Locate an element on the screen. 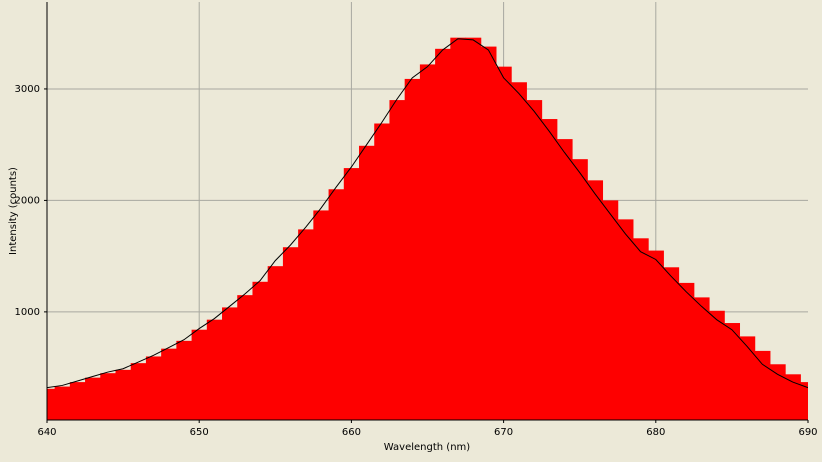  y-tick-label: 3000 is located at coordinates (27, 89).